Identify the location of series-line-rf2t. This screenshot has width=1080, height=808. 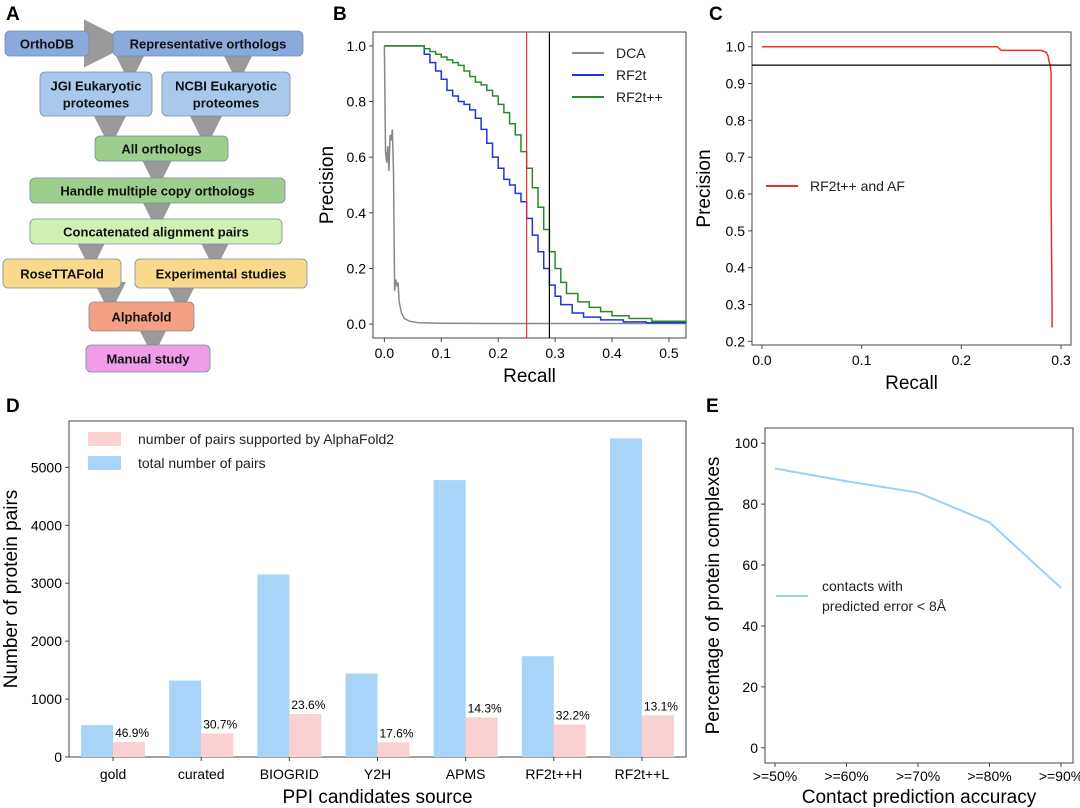
(535, 184).